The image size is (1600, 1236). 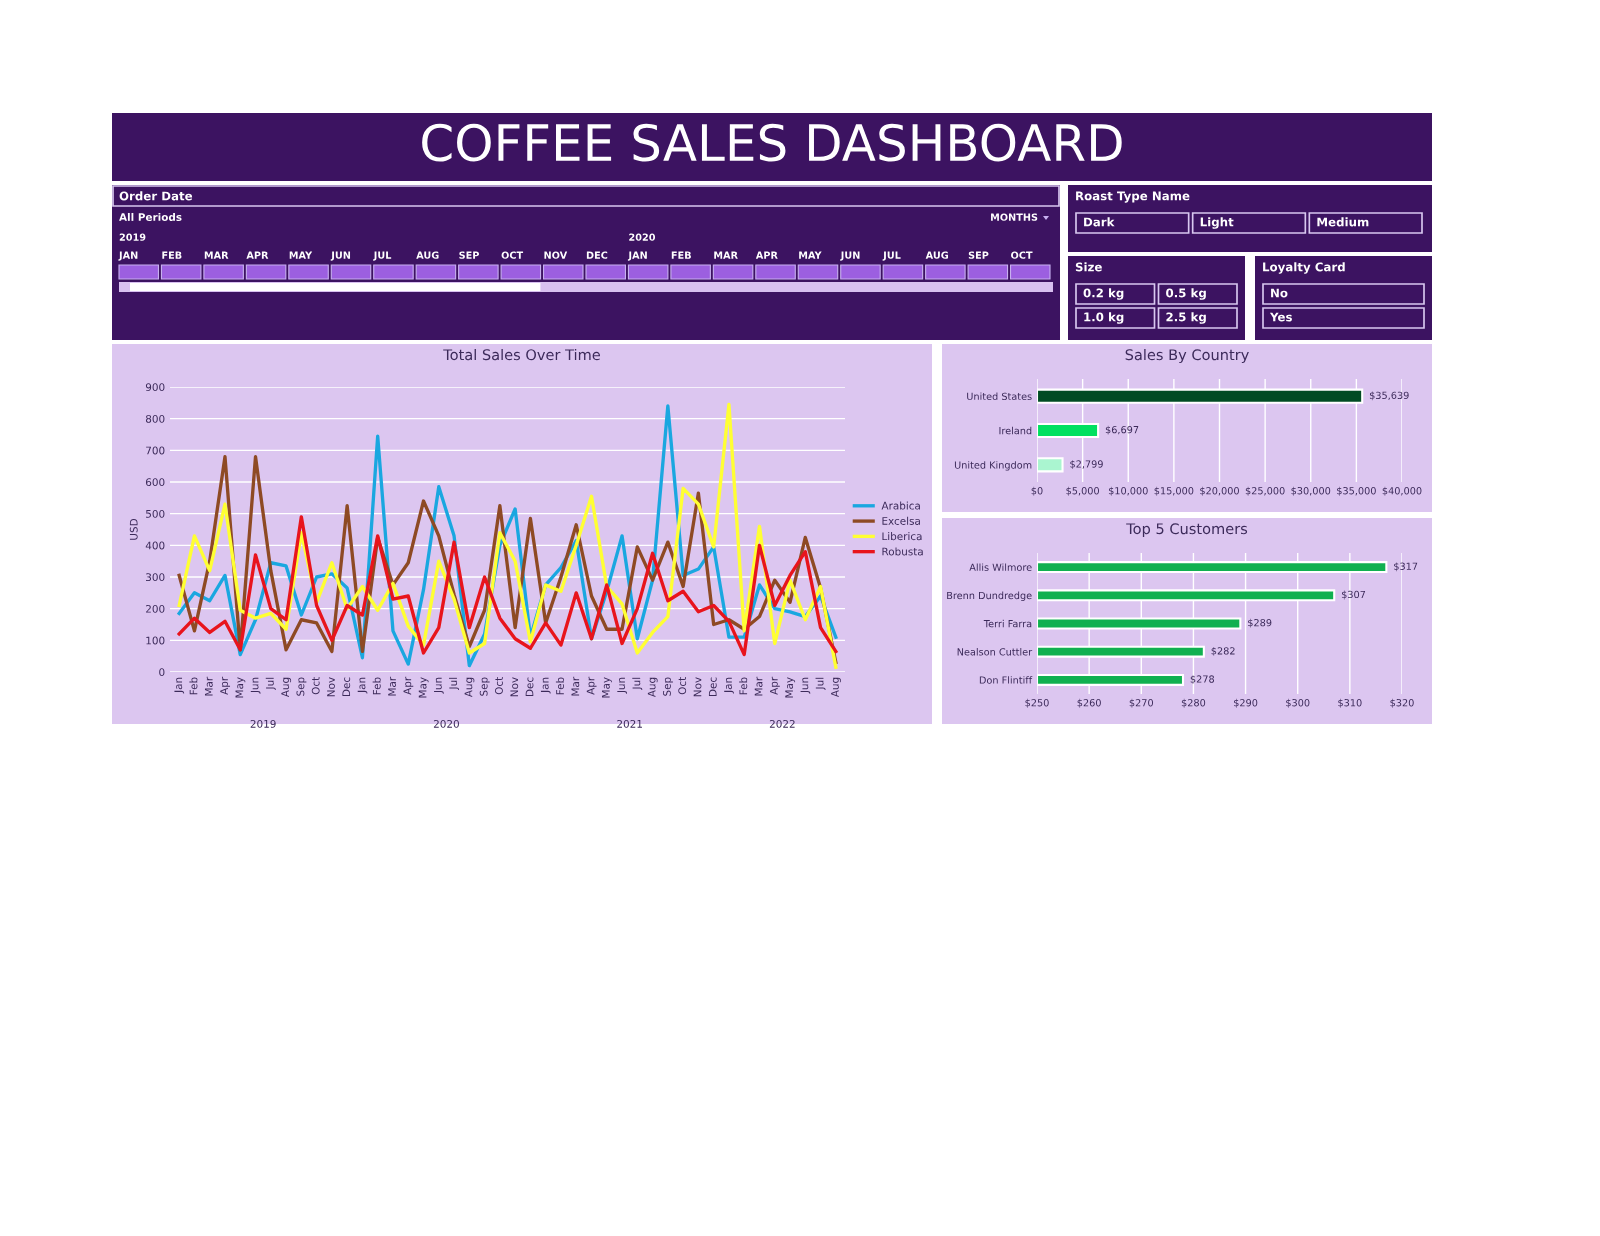 What do you see at coordinates (1006, 680) in the screenshot?
I see `y-tick-label: Don Flintiff` at bounding box center [1006, 680].